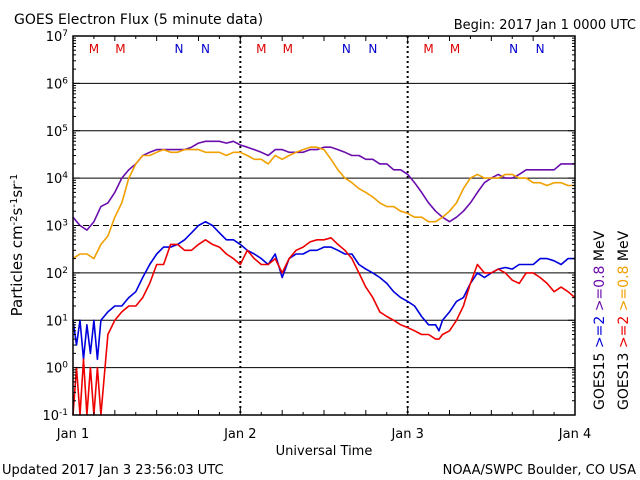 This screenshot has width=640, height=480. Describe the element at coordinates (324, 451) in the screenshot. I see `x-axis-label: Universal Time` at that location.